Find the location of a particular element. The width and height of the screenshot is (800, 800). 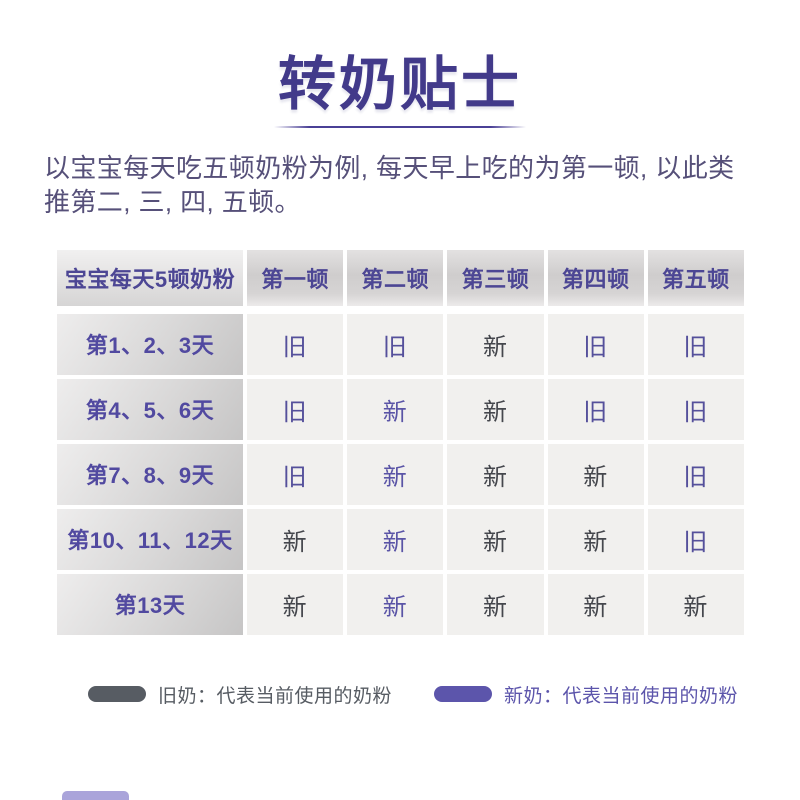

page-title: 转奶贴士 is located at coordinates (399, 84).